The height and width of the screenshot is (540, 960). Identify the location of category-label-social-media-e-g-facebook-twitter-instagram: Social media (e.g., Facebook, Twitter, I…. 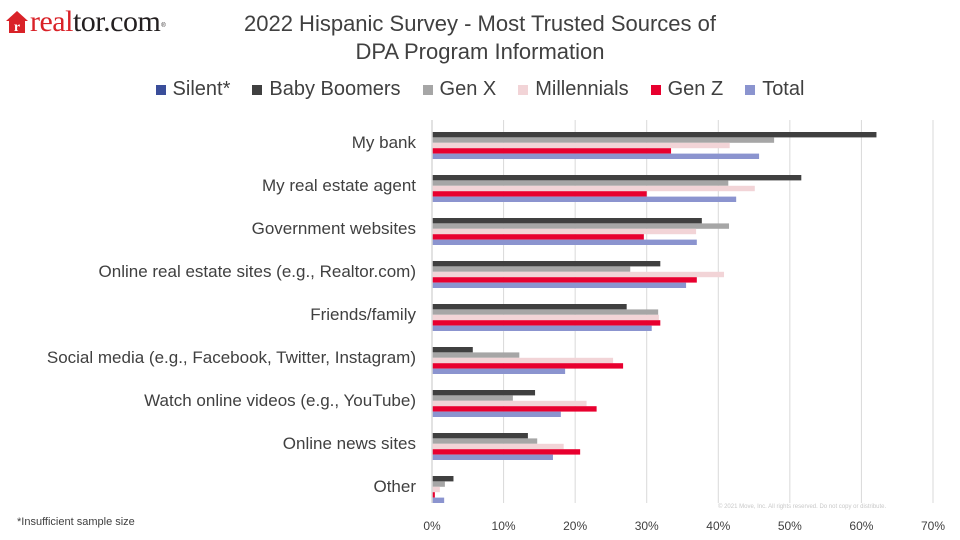
(231, 357).